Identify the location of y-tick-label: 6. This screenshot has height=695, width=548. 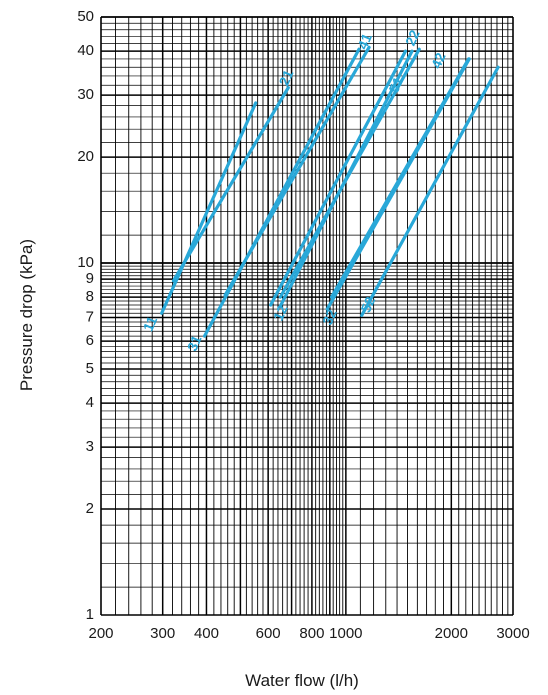
(90, 340).